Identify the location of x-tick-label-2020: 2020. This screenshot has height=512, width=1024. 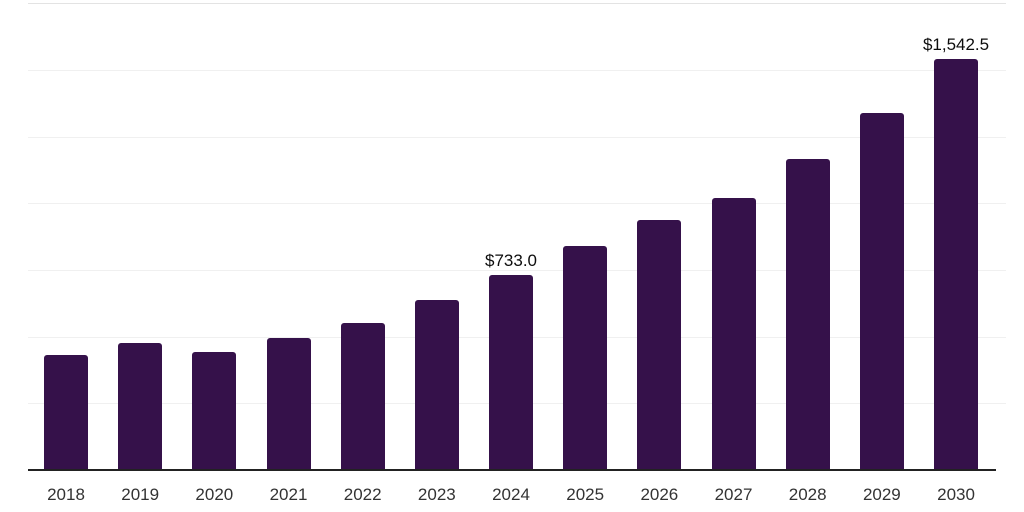
(214, 494).